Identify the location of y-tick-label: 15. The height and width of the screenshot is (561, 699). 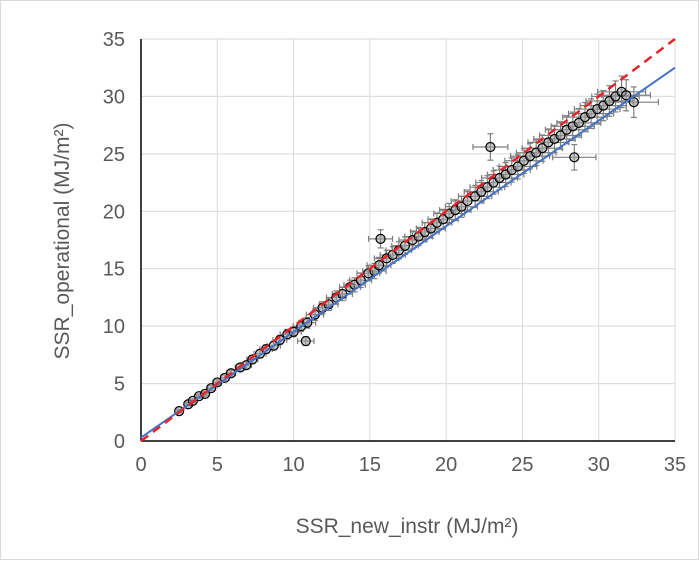
(114, 270).